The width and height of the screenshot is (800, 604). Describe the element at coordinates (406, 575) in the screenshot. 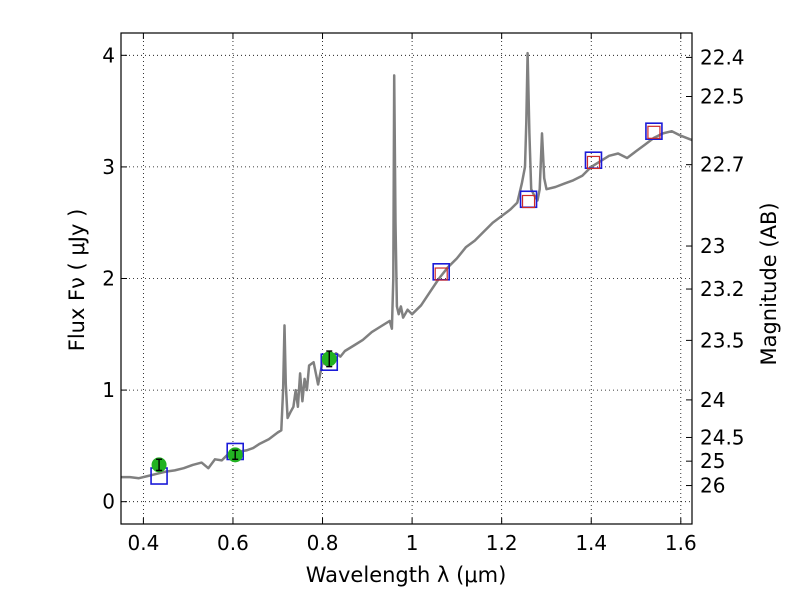

I see `x-axis-label: Wavelength λ (μm)` at that location.